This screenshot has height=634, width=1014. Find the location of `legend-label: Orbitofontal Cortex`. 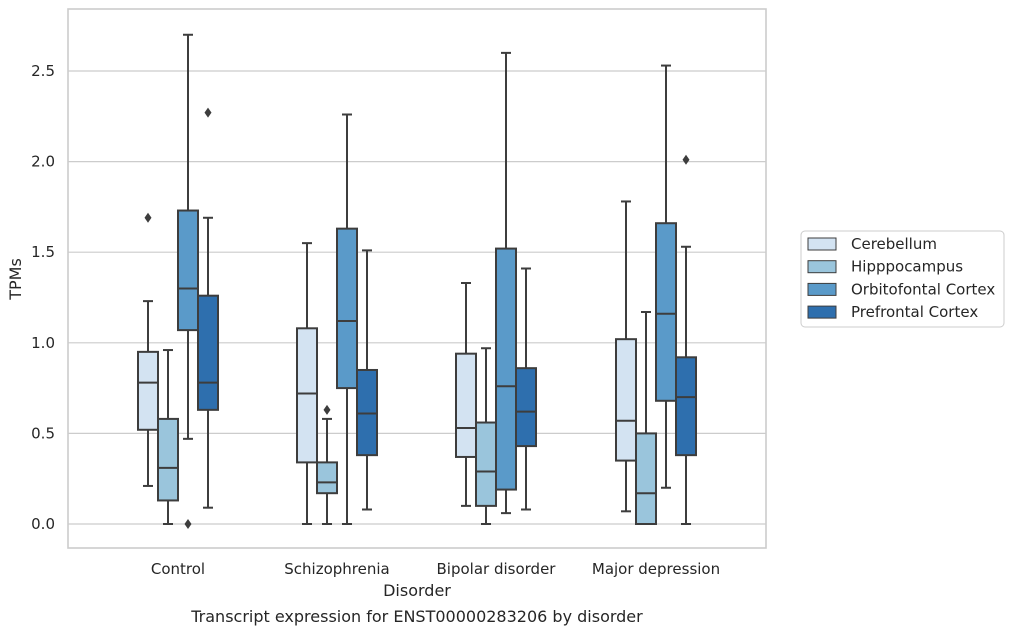

legend-label: Orbitofontal Cortex is located at coordinates (923, 289).